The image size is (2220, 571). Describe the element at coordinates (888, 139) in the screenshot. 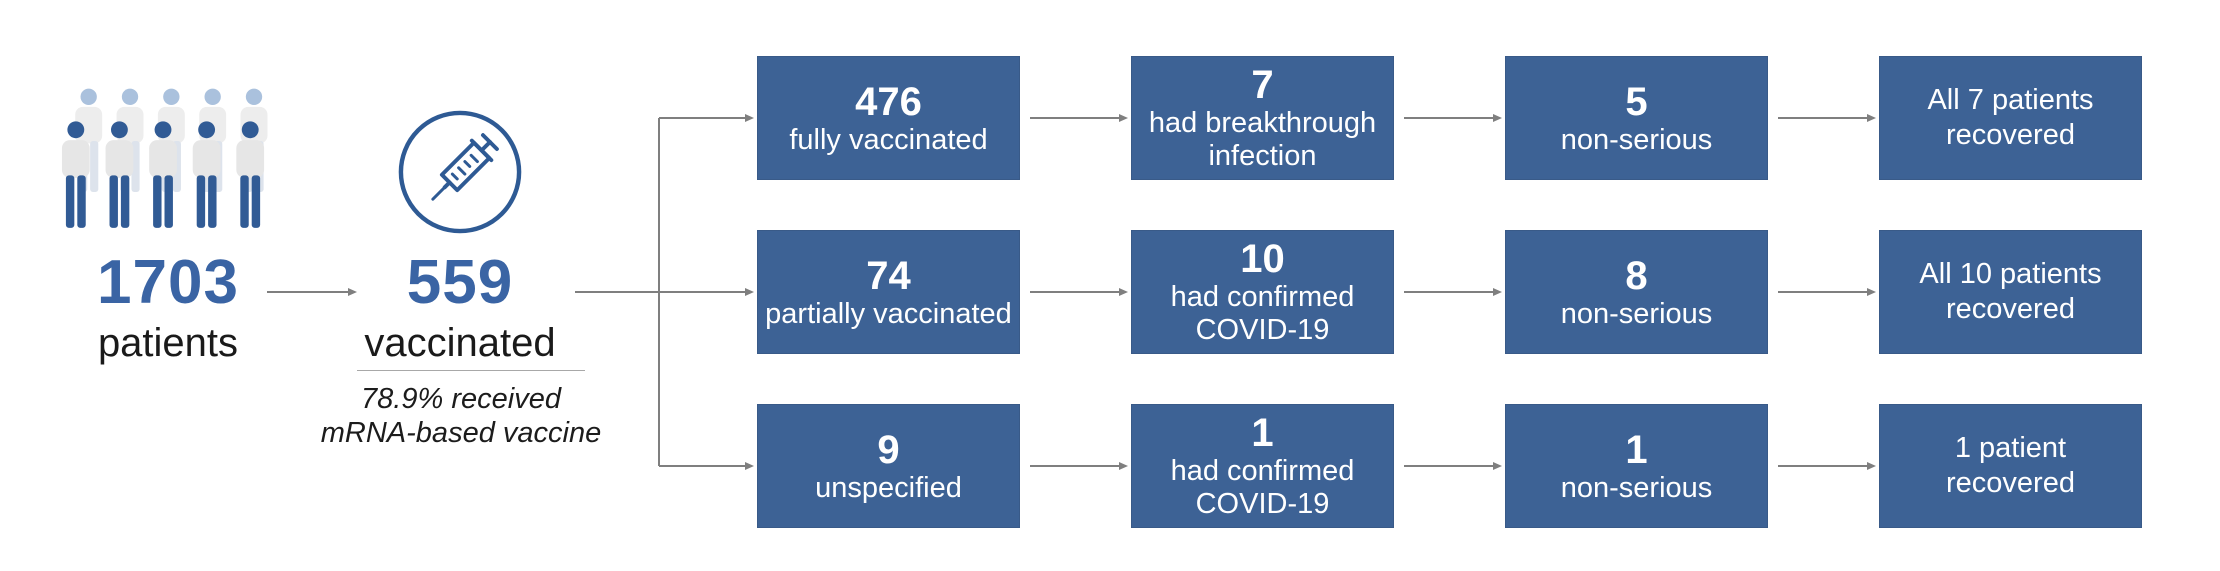

I see `box-label: fully vaccinated` at that location.